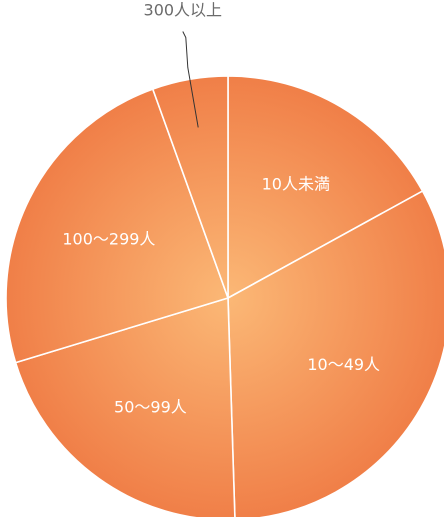  I want to click on slice-label-4: 100〜299人, so click(108, 238).